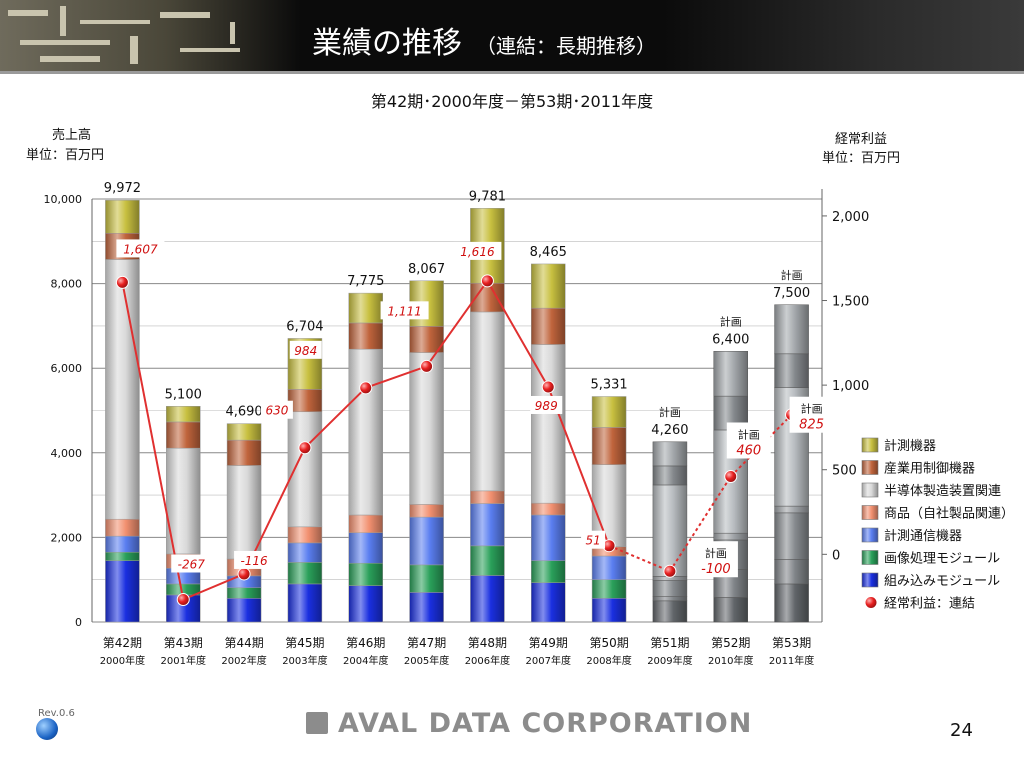 The height and width of the screenshot is (768, 1024). I want to click on category-label: 第53期, so click(791, 643).